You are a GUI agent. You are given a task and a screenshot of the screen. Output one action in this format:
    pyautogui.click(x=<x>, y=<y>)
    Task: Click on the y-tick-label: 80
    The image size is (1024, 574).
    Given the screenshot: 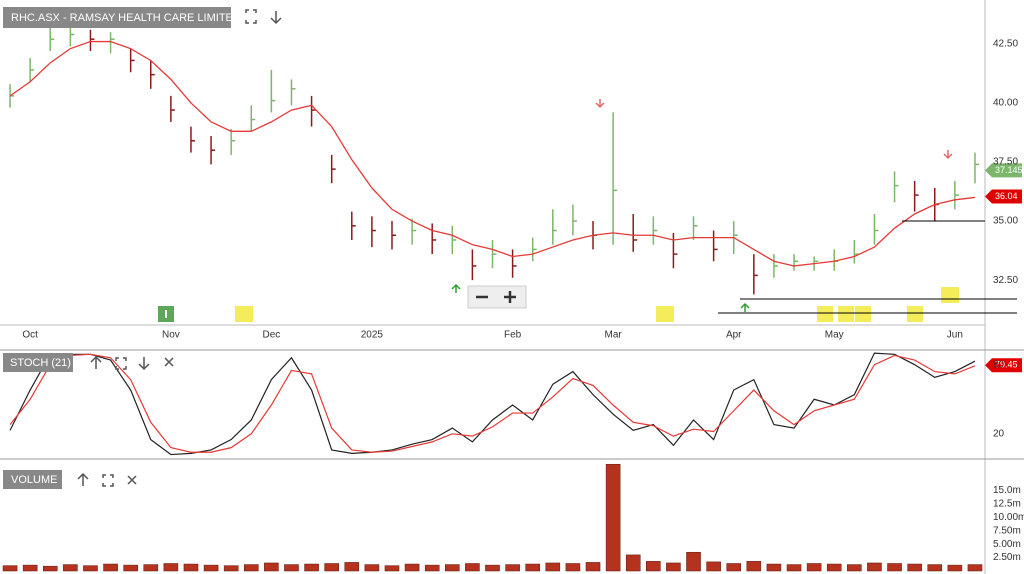 What is the action you would take?
    pyautogui.click(x=999, y=364)
    